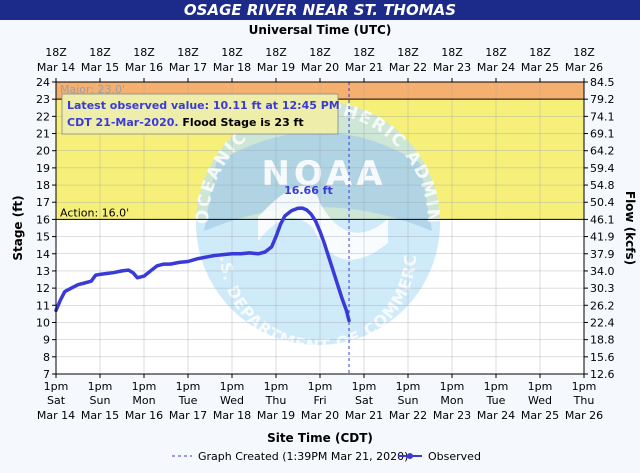 The image size is (640, 473). I want to click on watermark-upper, so click(318, 181).